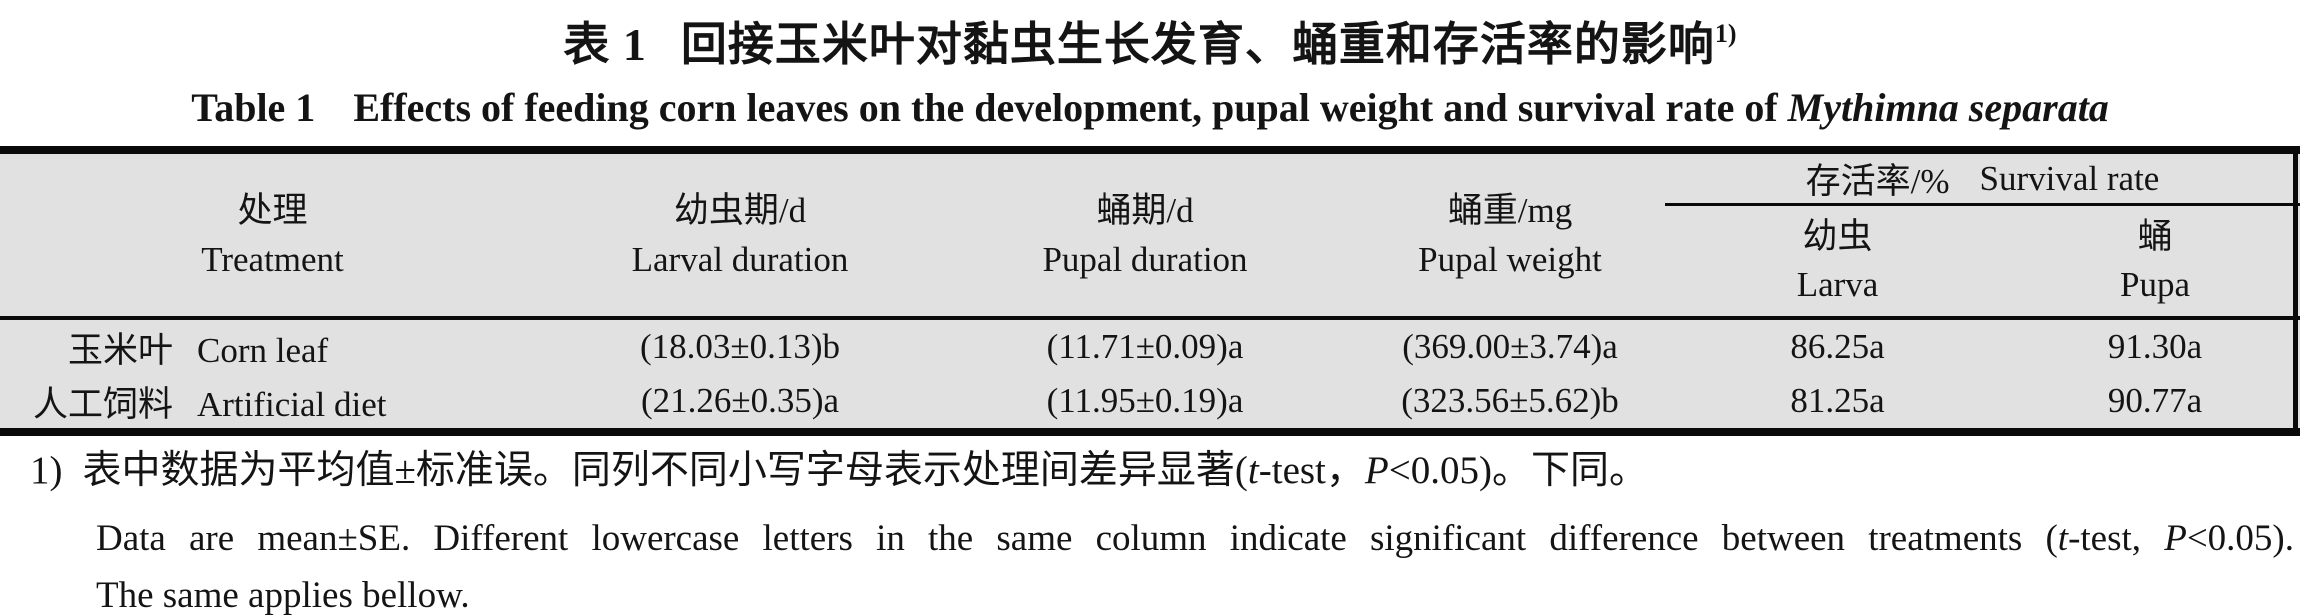  I want to click on column-group-survival-rate-label: 存活率/% Survival rate, so click(1982, 180).